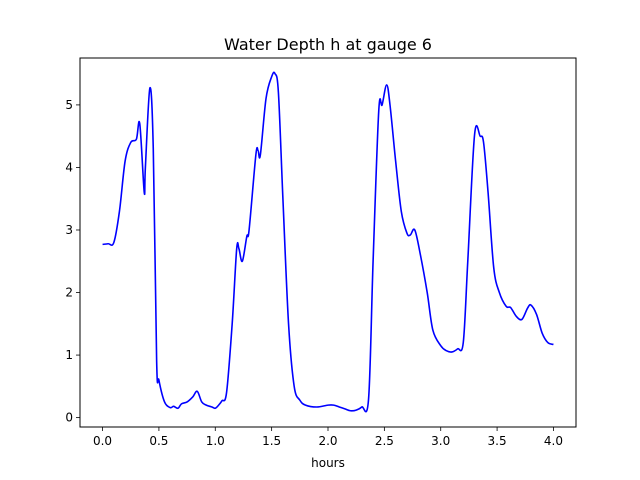  What do you see at coordinates (328, 463) in the screenshot?
I see `x-axis-label: hours` at bounding box center [328, 463].